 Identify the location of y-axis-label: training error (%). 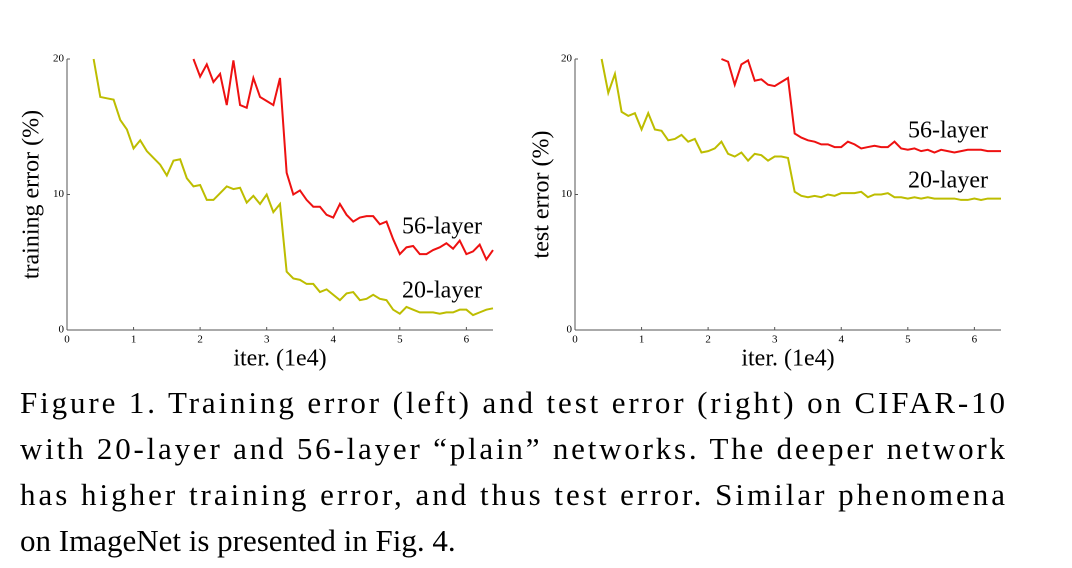
(32, 194).